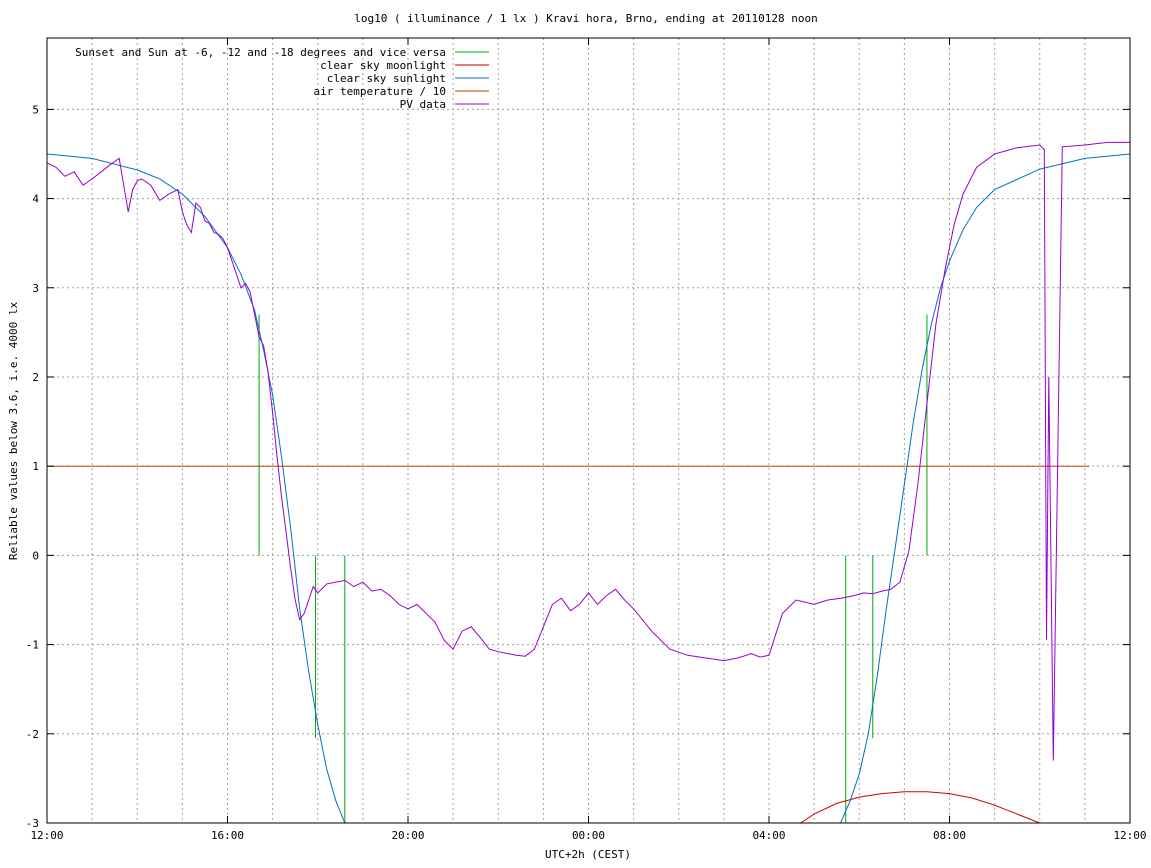 This screenshot has height=868, width=1151. Describe the element at coordinates (35, 109) in the screenshot. I see `y-tick-label: 5` at that location.